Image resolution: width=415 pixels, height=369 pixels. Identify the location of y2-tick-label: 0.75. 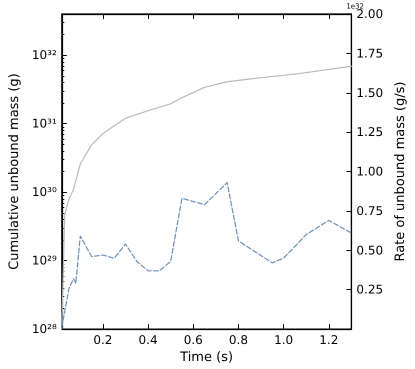
(370, 211).